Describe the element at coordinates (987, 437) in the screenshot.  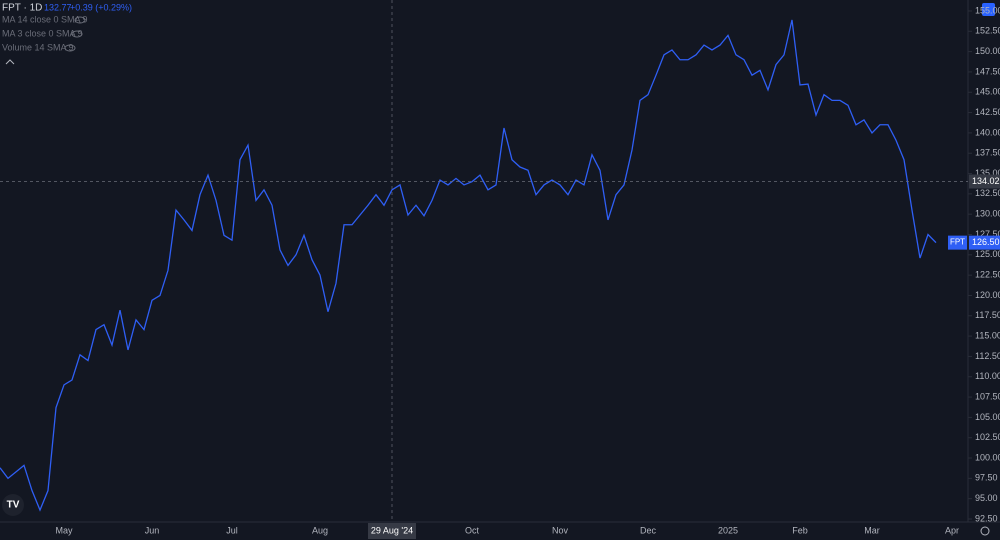
I see `y-tick-label: 102.50` at that location.